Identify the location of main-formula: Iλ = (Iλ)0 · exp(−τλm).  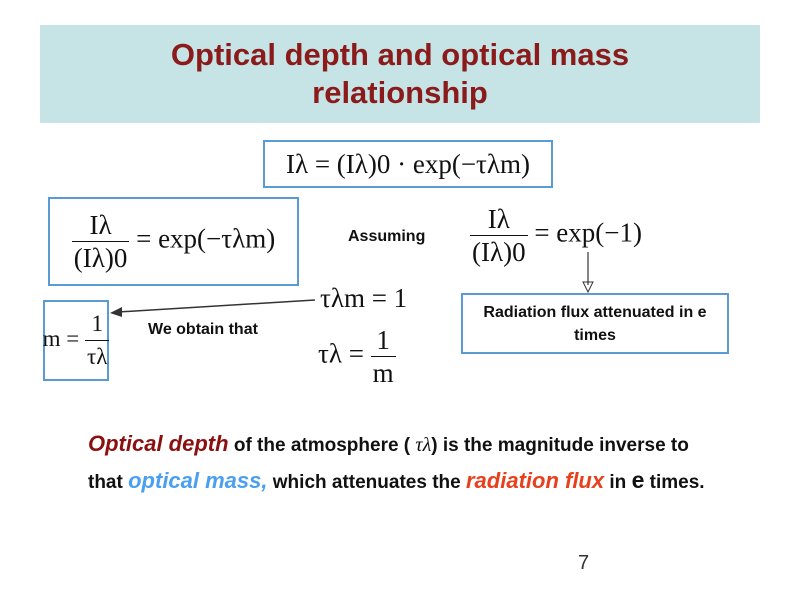
(407, 163).